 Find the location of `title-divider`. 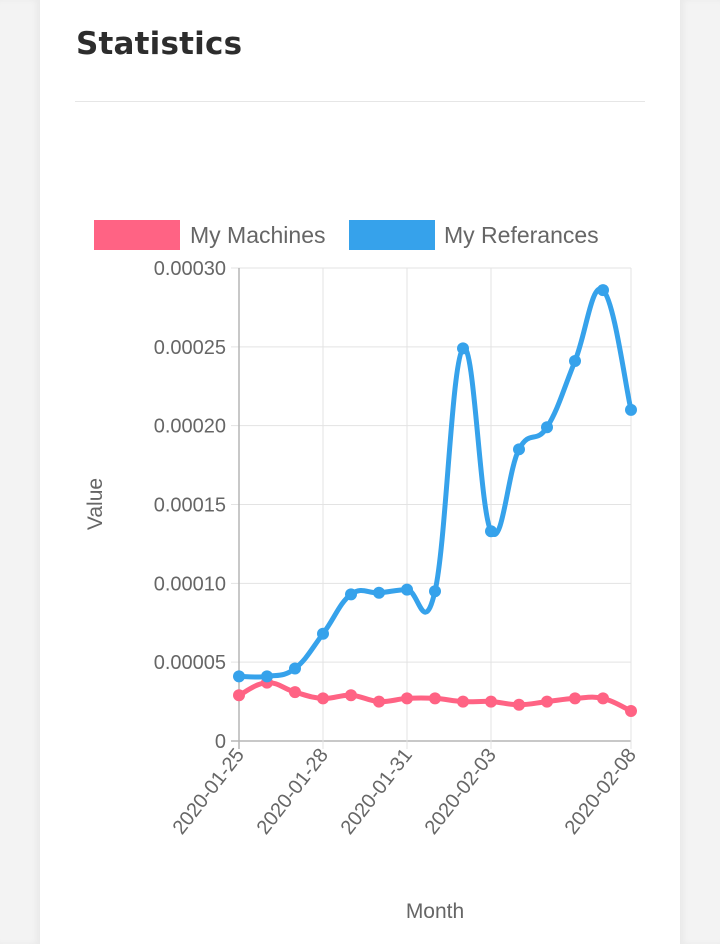

title-divider is located at coordinates (360, 101).